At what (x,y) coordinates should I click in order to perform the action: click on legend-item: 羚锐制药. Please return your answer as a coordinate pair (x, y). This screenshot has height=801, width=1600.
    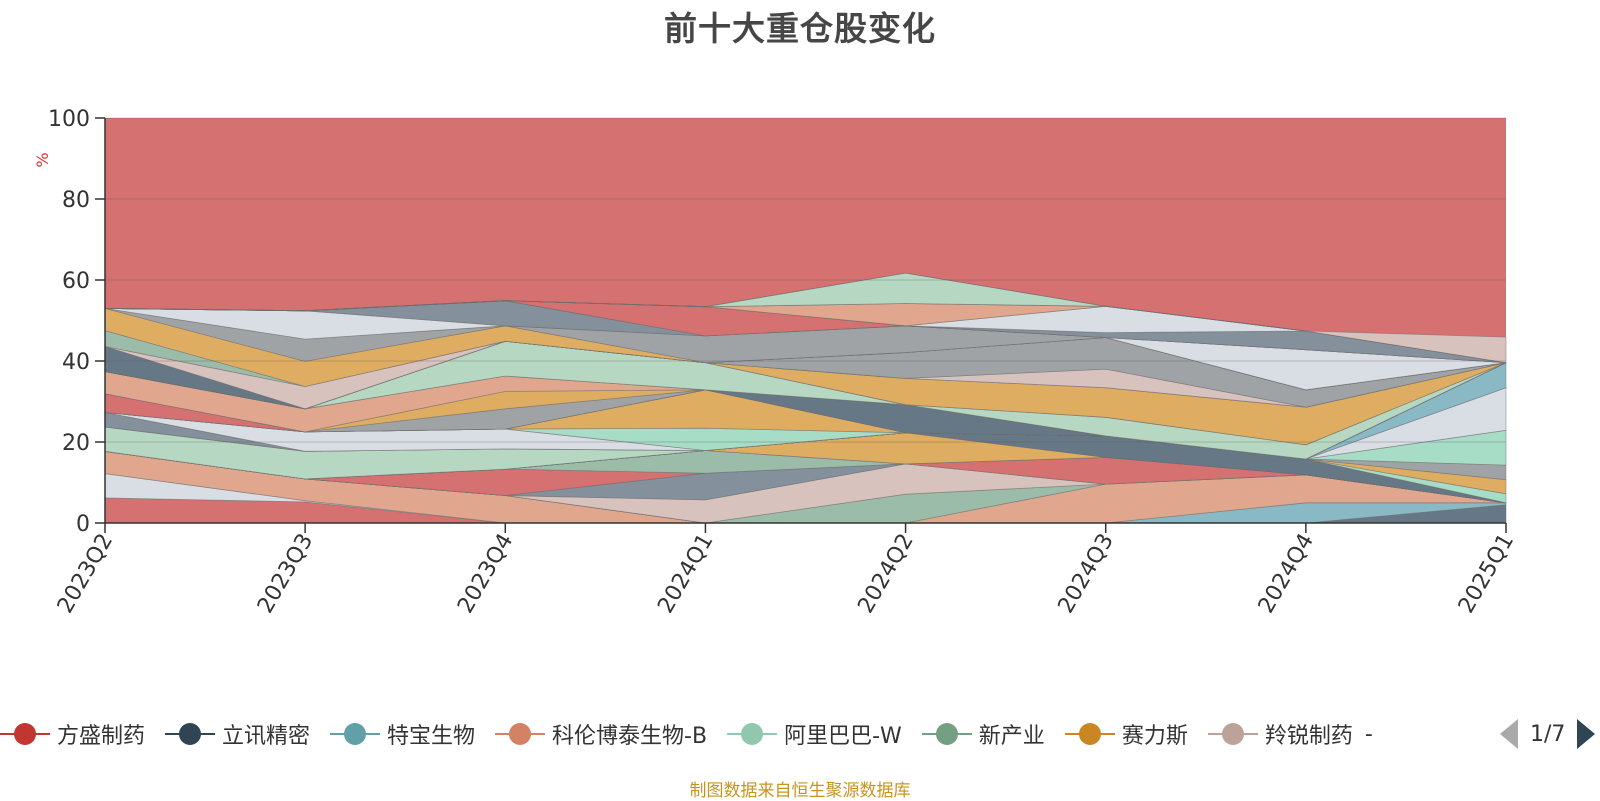
    Looking at the image, I should click on (1280, 734).